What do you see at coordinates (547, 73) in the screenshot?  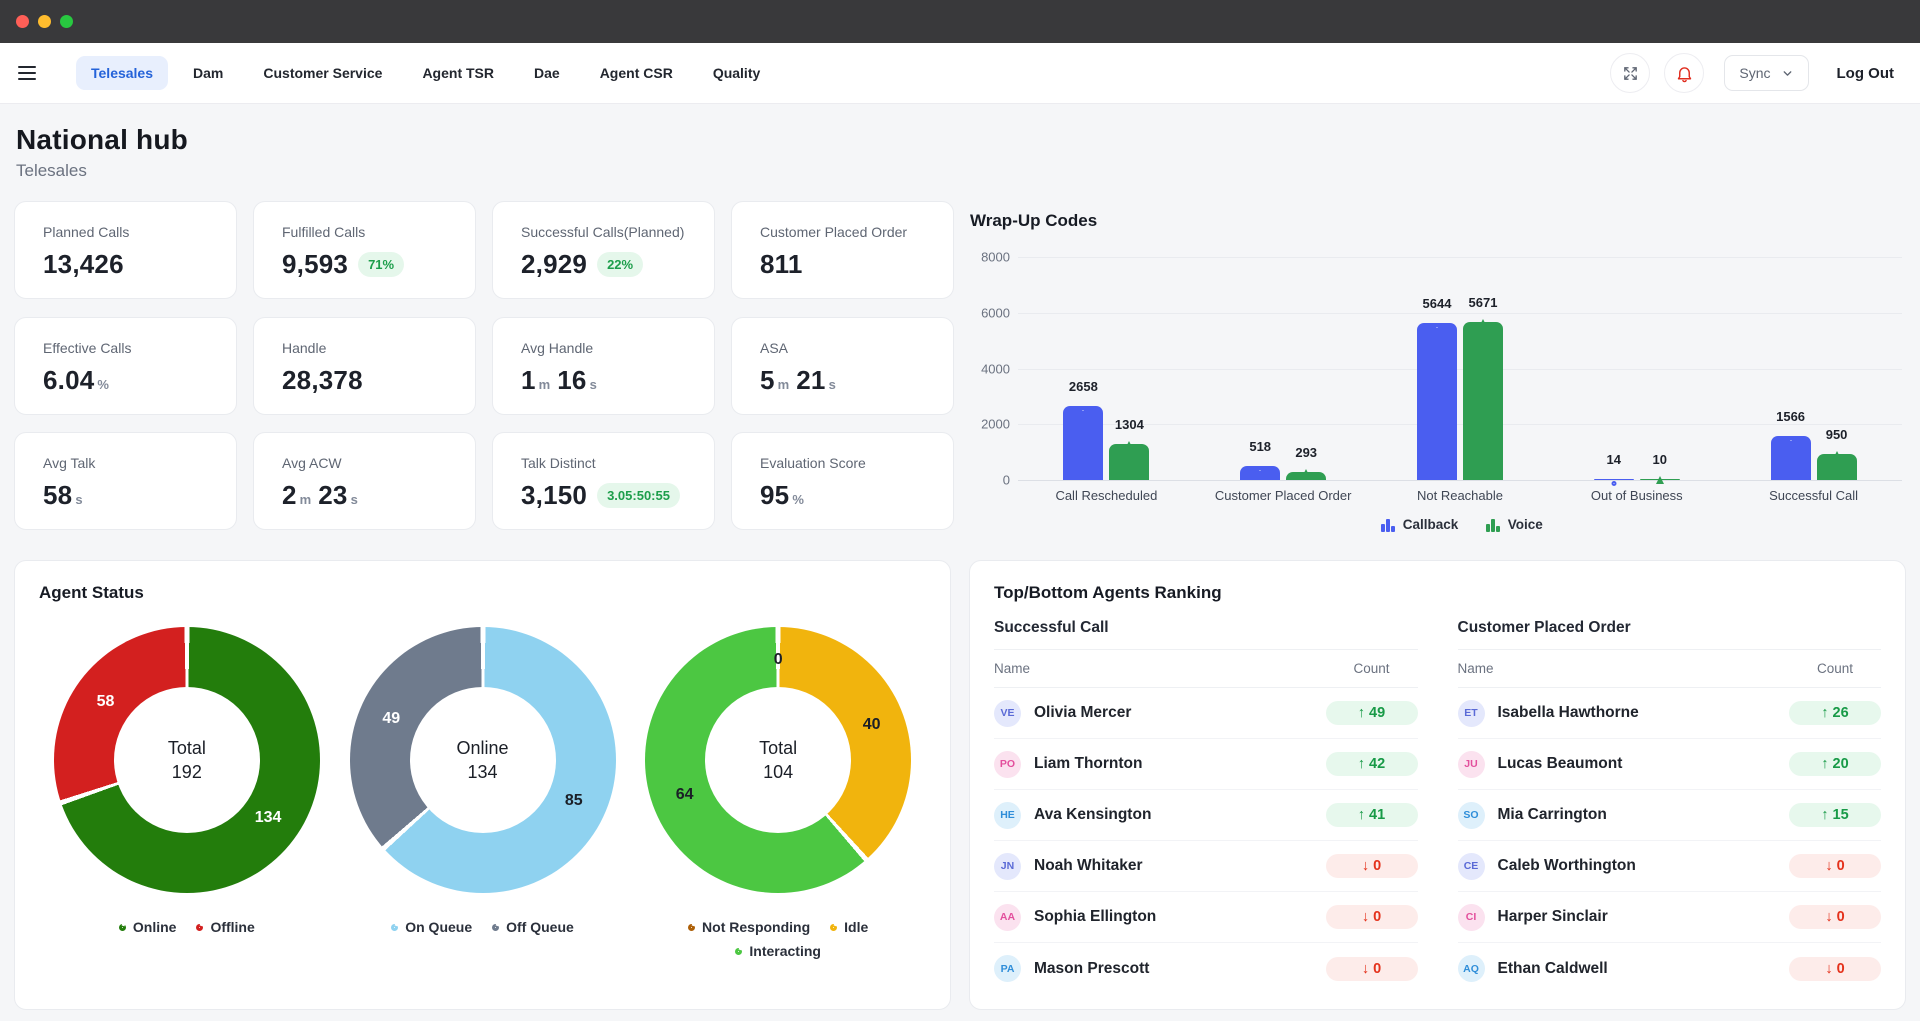 I see `tab-dae: Dae` at bounding box center [547, 73].